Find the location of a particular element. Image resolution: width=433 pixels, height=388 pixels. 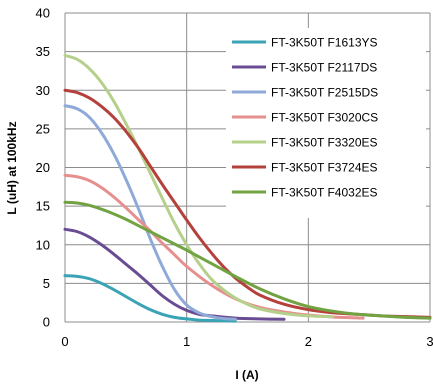

y-tick-label: 35 is located at coordinates (43, 51).